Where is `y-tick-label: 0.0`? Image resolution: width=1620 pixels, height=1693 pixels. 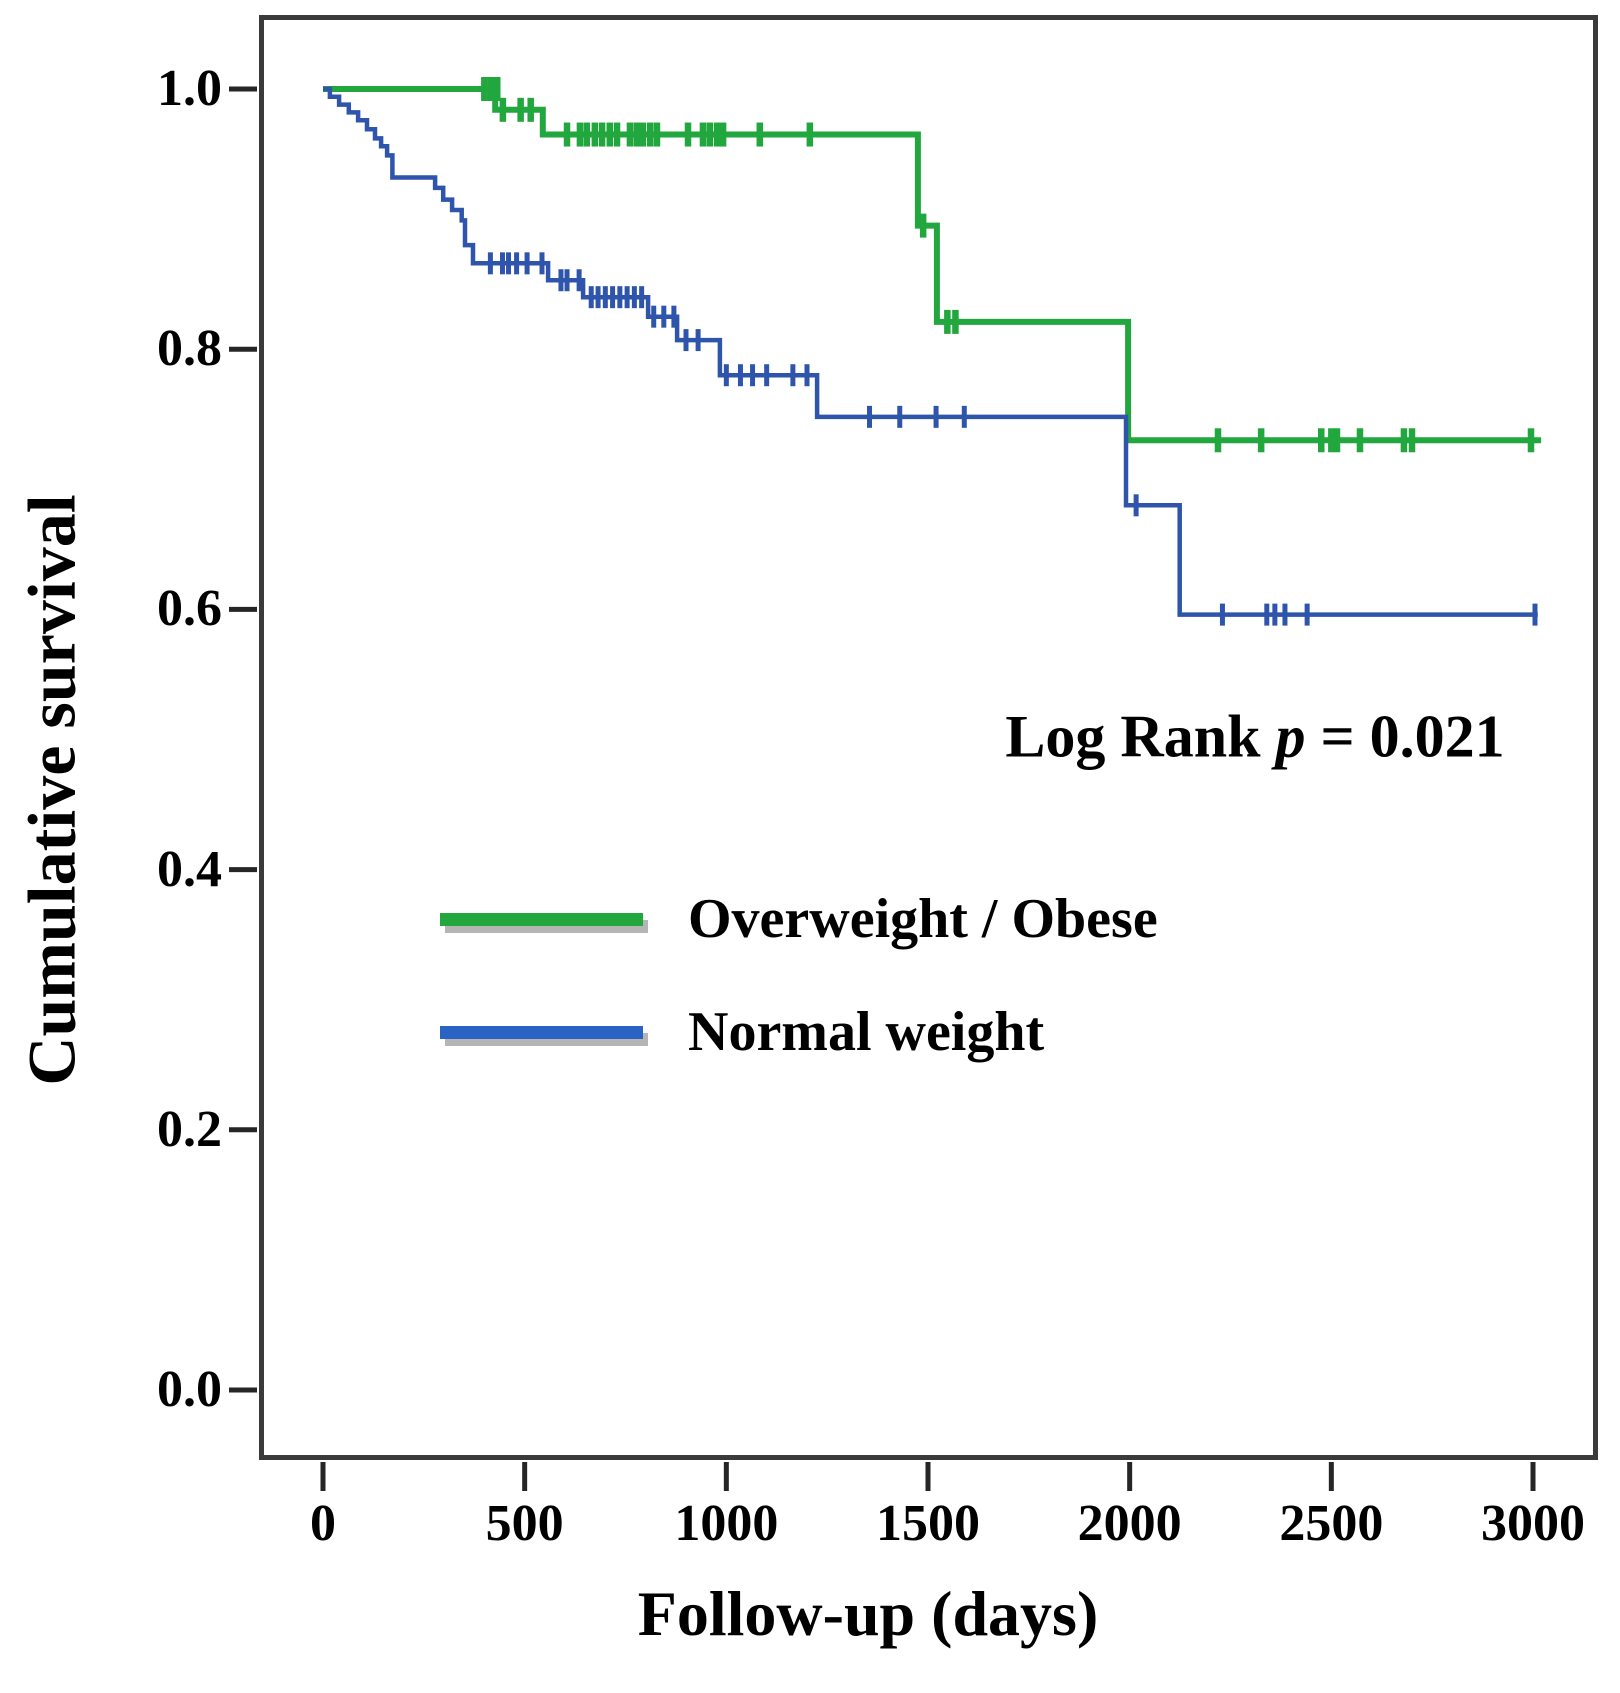 y-tick-label: 0.0 is located at coordinates (189, 1389).